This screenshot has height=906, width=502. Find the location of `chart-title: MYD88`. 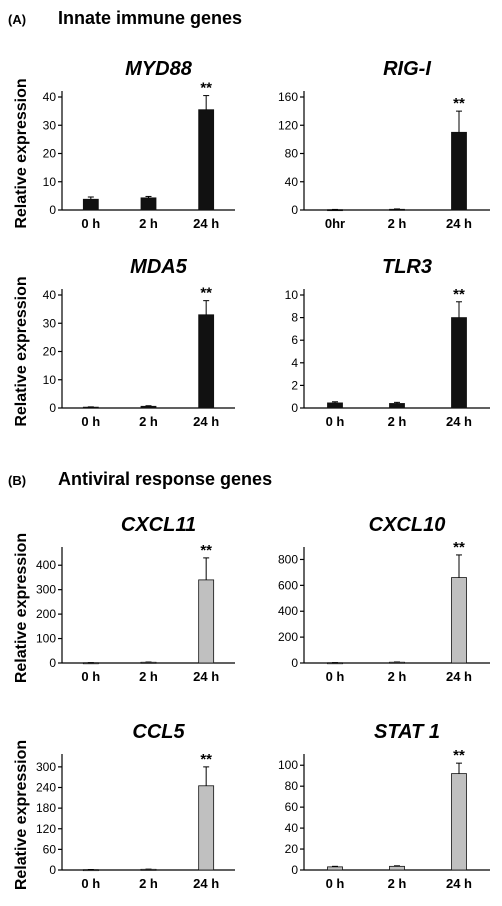

chart-title: MYD88 is located at coordinates (159, 69).